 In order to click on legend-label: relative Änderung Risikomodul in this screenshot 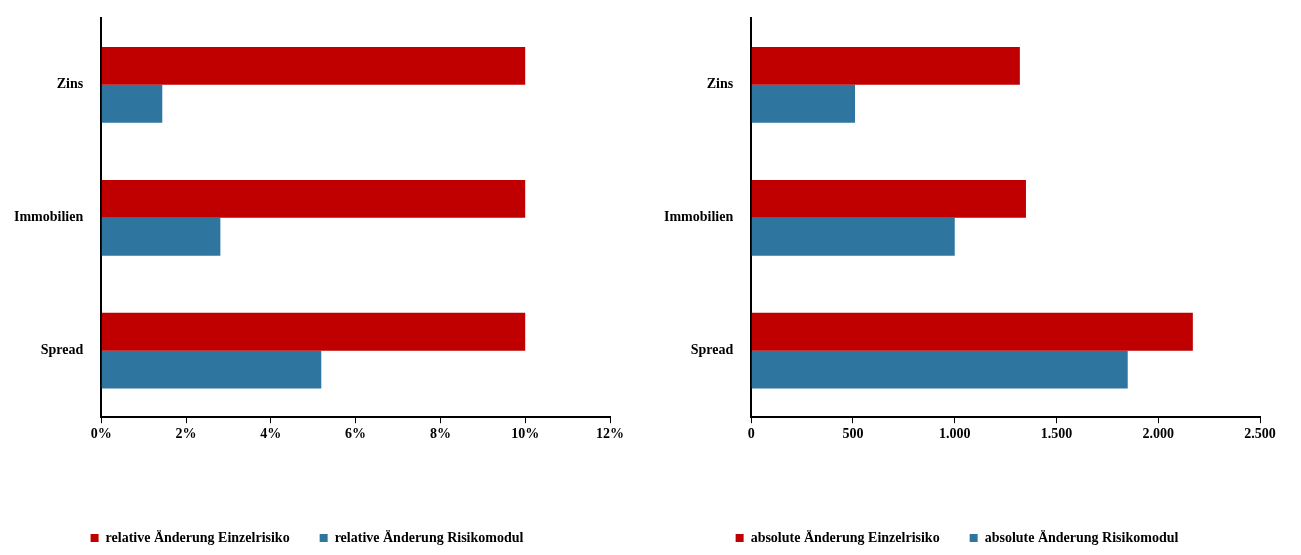, I will do `click(429, 537)`.